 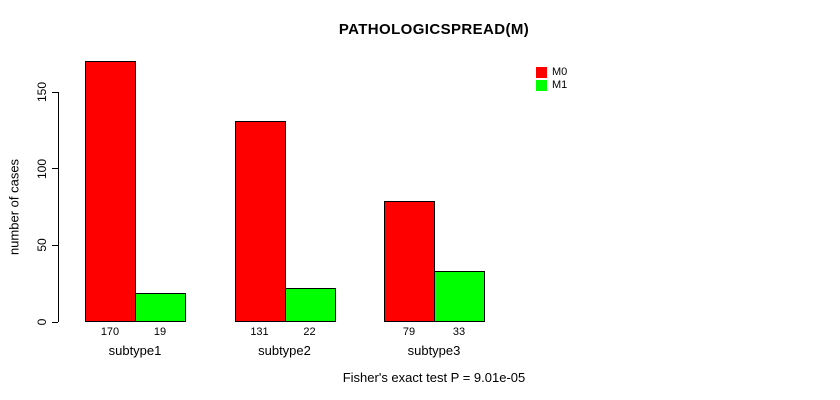 I want to click on legend-label-m1: M1, so click(x=560, y=85).